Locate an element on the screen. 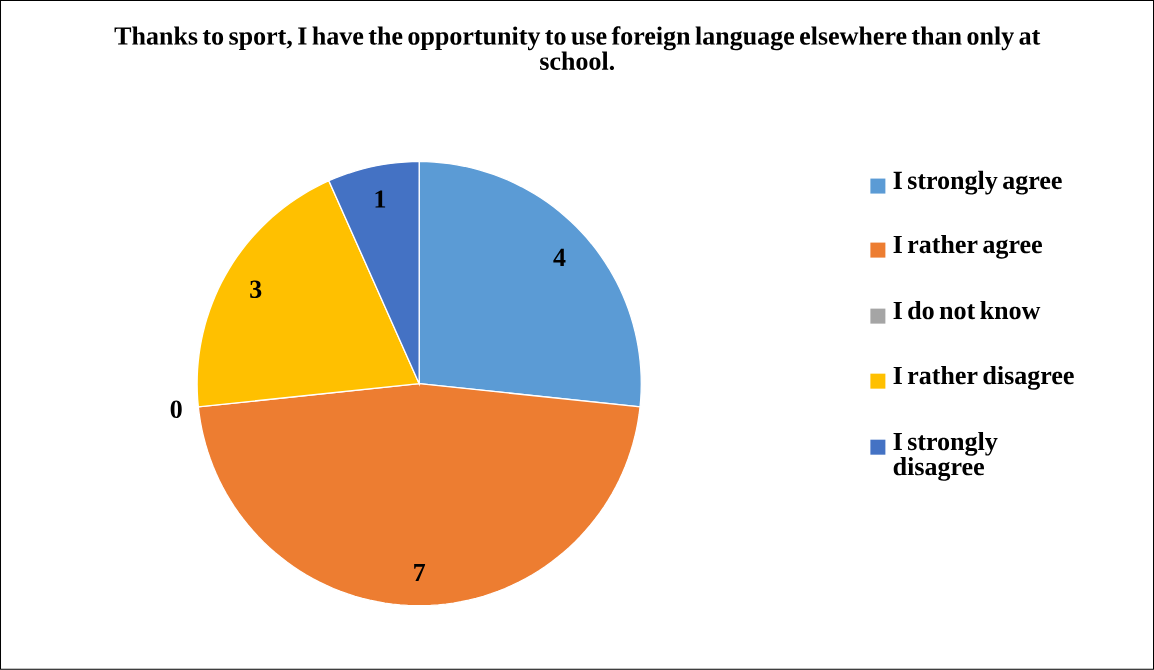 This screenshot has width=1154, height=670. chart-title: Thanks to sport, I have the opportunity to use foreign language elsewhere than only at school. is located at coordinates (577, 48).